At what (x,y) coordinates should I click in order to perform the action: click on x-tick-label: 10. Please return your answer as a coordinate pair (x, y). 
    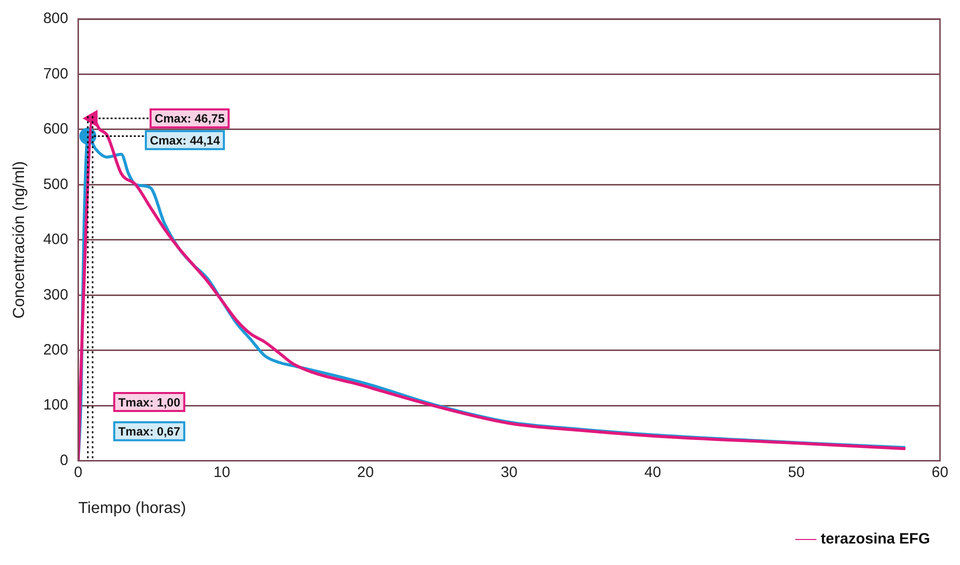
    Looking at the image, I should click on (222, 472).